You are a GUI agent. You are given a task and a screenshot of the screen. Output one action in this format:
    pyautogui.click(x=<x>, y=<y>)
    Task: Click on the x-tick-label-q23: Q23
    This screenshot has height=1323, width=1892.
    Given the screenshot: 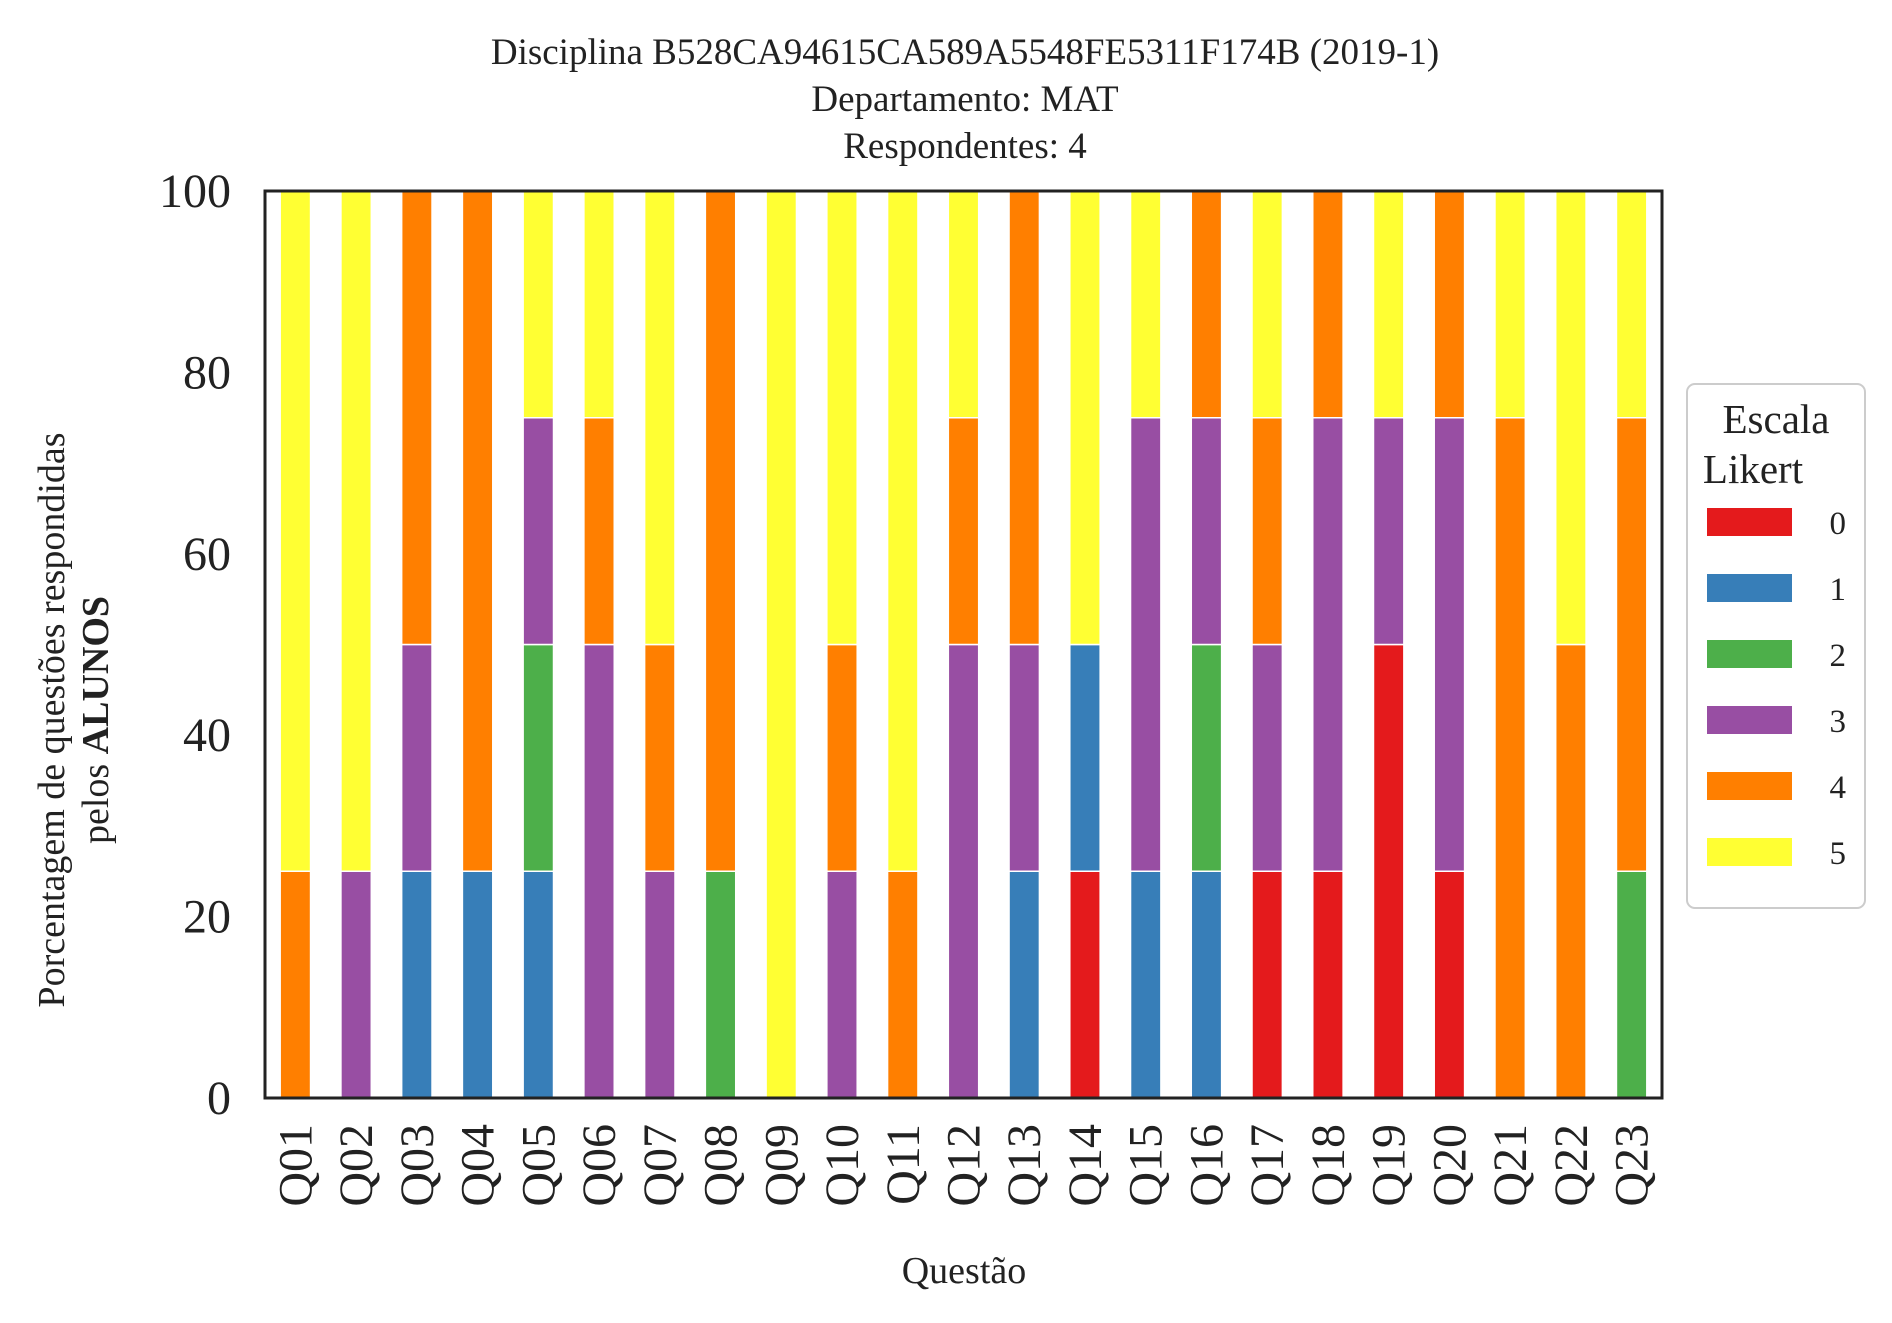 What is the action you would take?
    pyautogui.click(x=1632, y=1165)
    